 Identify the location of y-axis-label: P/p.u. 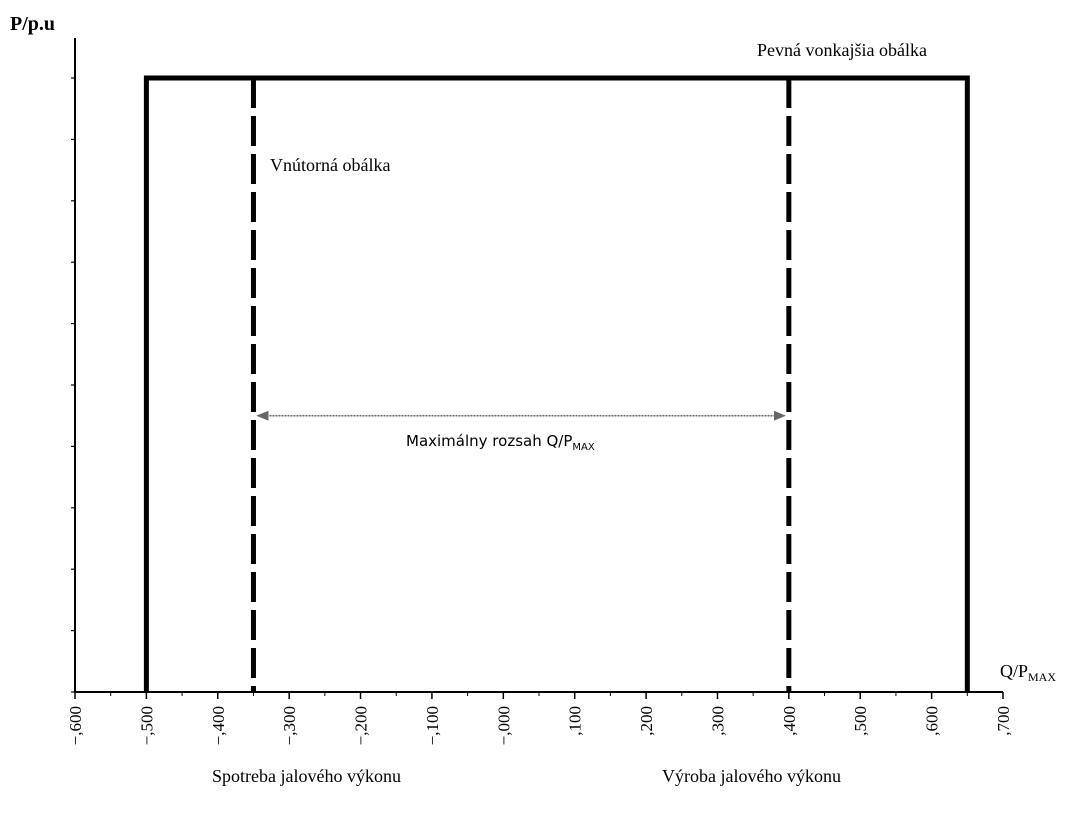
(32, 24).